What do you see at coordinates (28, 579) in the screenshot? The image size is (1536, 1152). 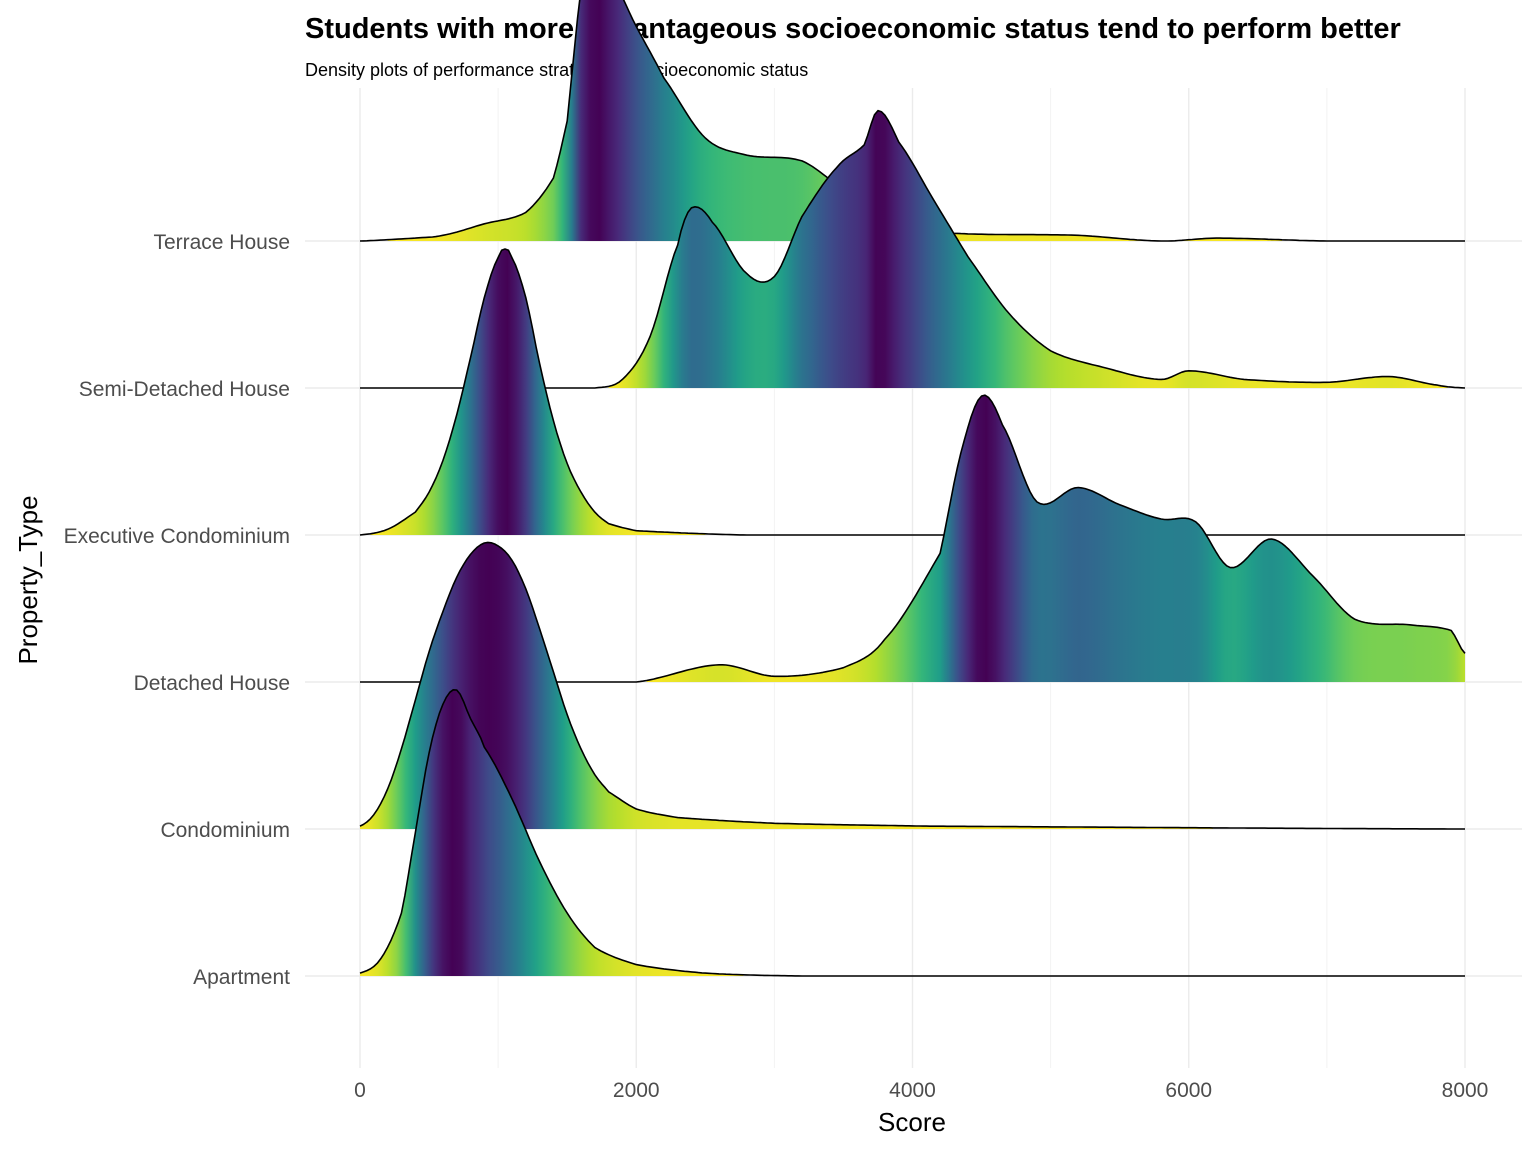 I see `y-axis-title: Property_Type` at bounding box center [28, 579].